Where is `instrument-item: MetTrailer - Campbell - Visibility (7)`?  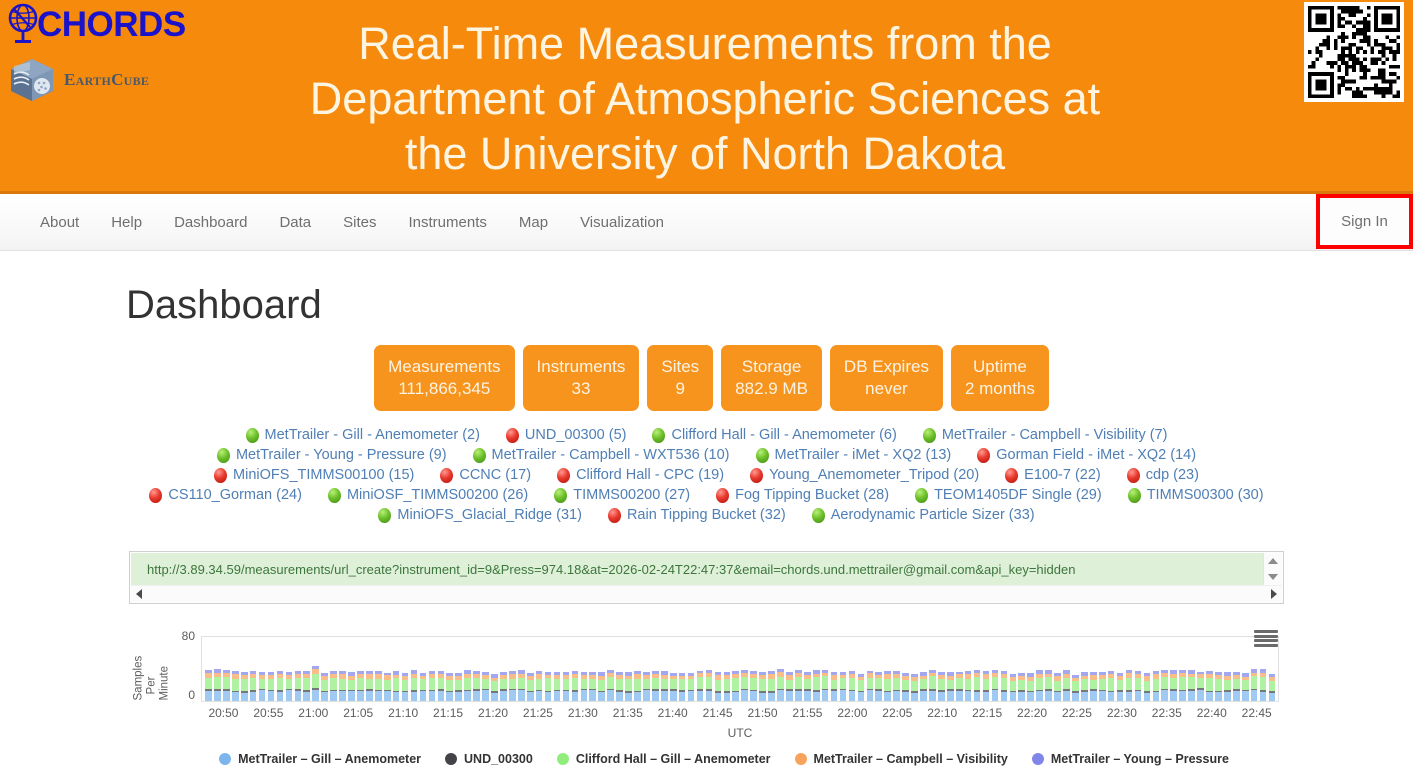 instrument-item: MetTrailer - Campbell - Visibility (7) is located at coordinates (1044, 435).